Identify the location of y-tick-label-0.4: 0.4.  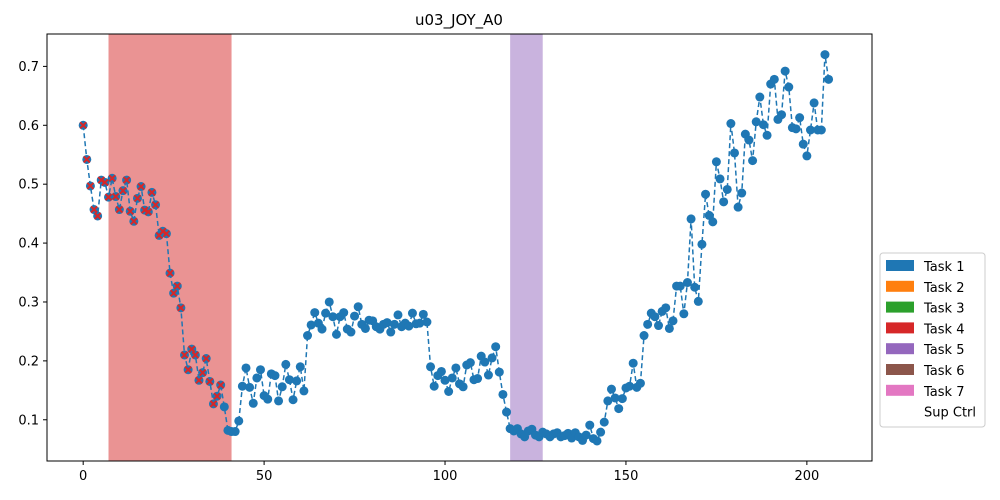
(28, 244).